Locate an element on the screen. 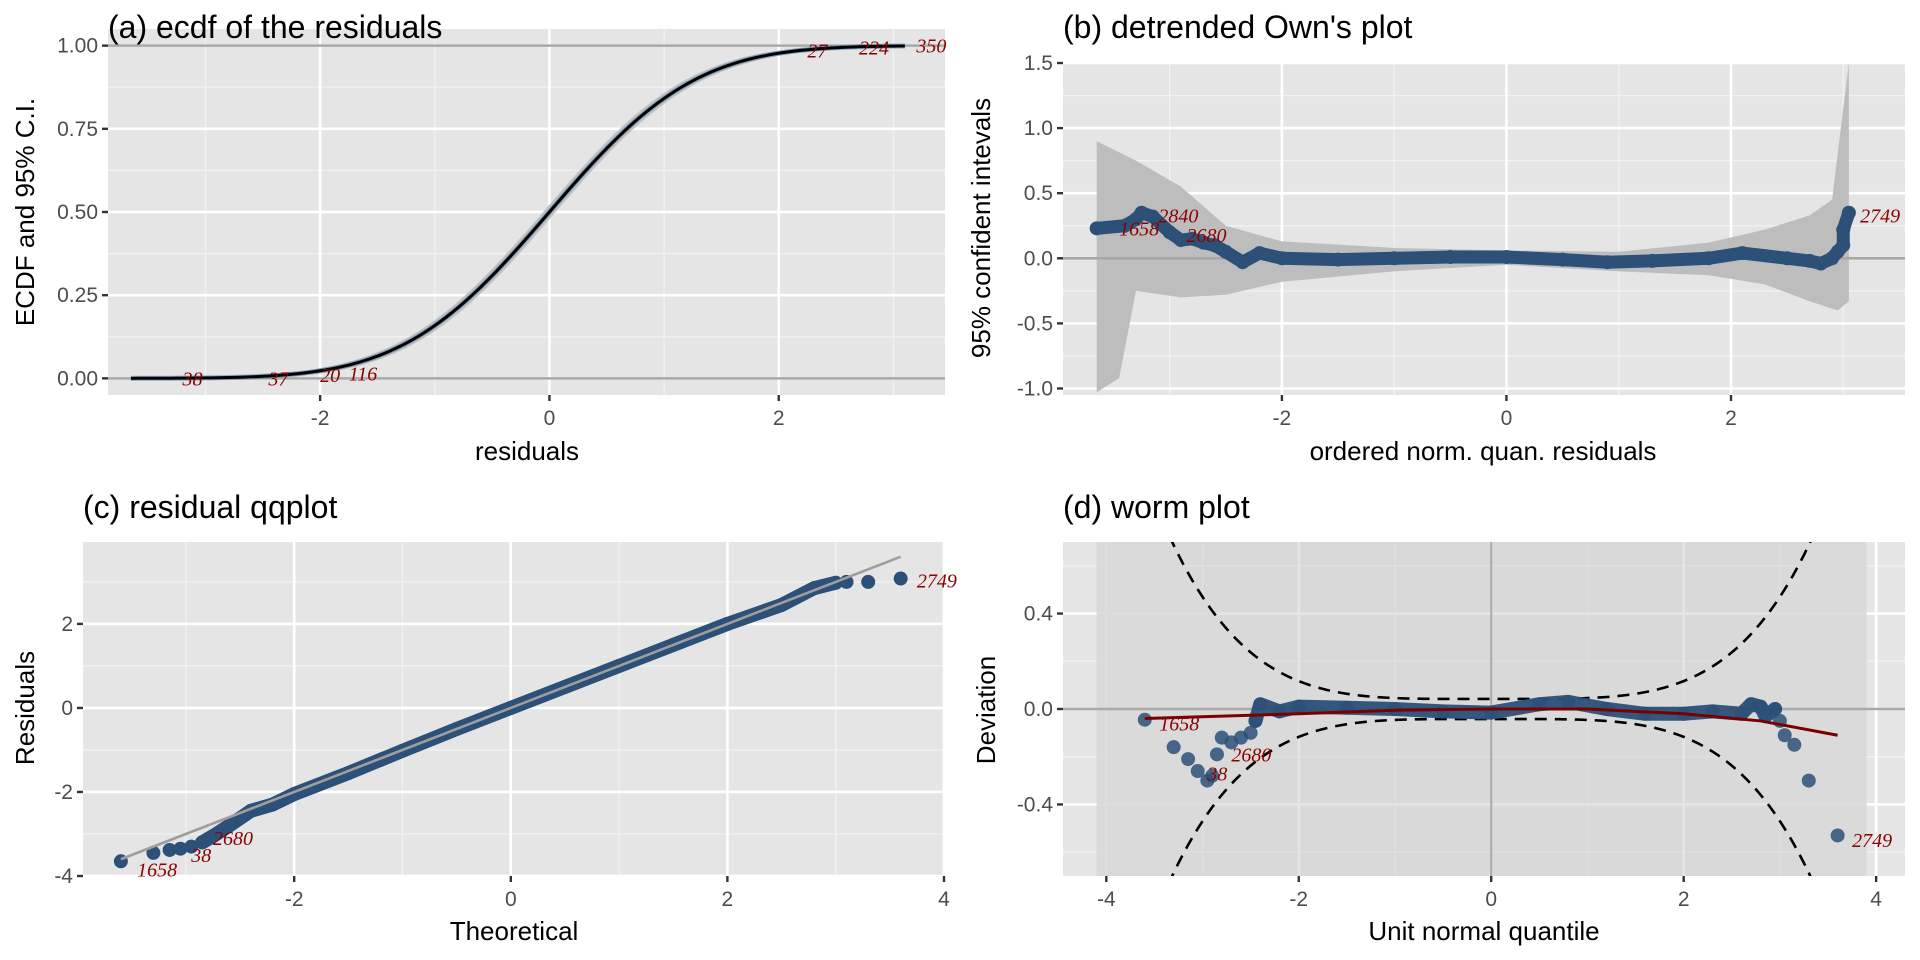  axis-ticks: -2 0 2 -1.0 -0.5 0.0 0.5 1.0 1.5 is located at coordinates (1377, 241).